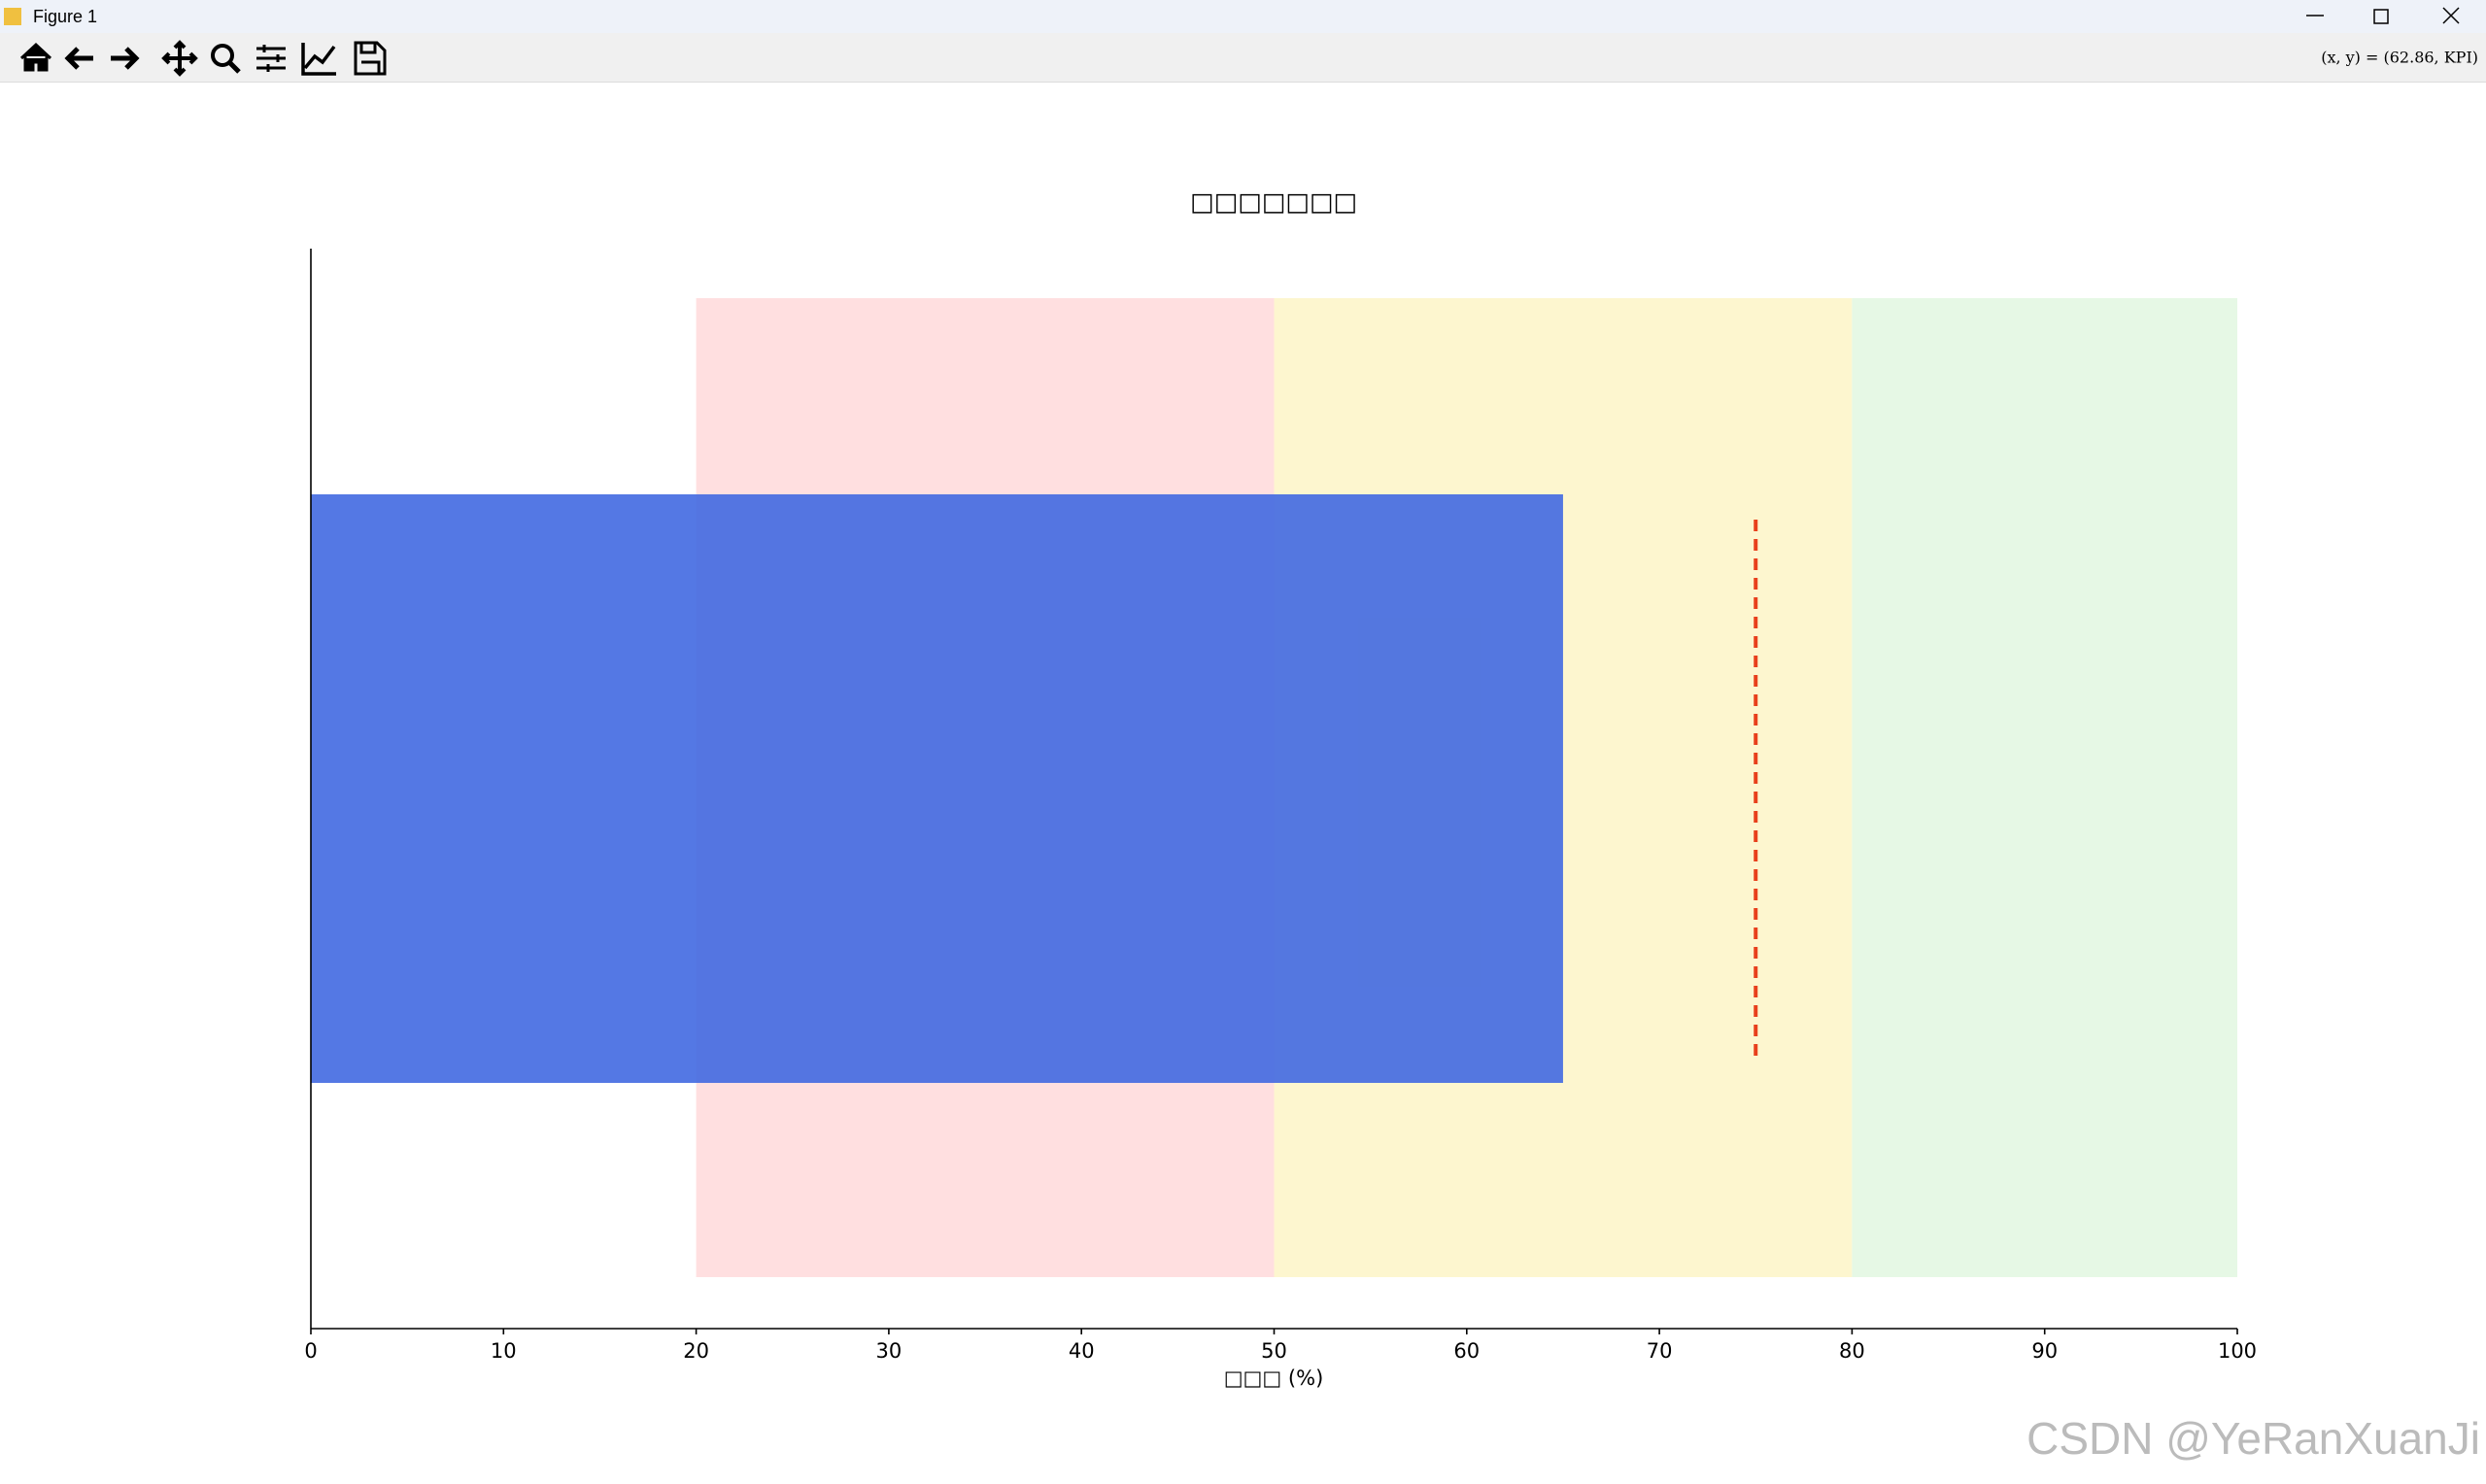 The image size is (2486, 1484). Describe the element at coordinates (1852, 1351) in the screenshot. I see `x-tick-label: 80` at that location.